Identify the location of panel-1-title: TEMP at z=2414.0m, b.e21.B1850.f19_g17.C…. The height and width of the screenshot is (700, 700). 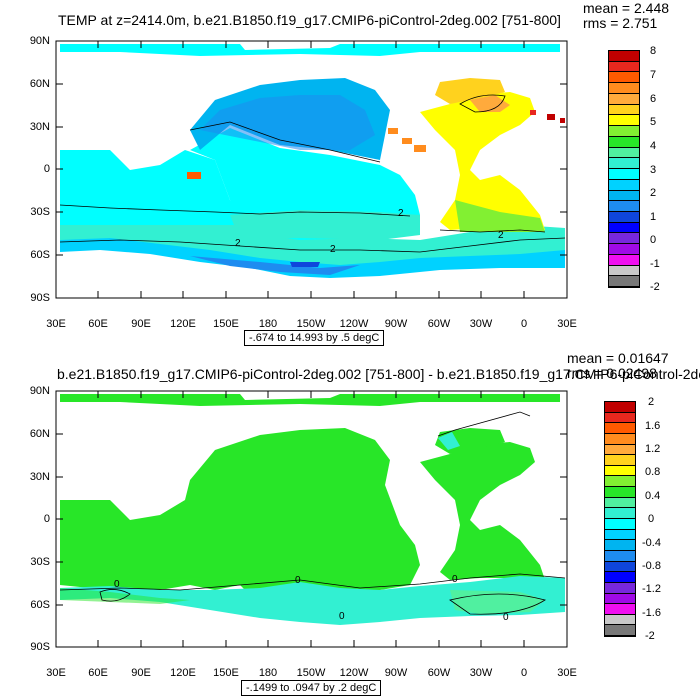
(309, 20).